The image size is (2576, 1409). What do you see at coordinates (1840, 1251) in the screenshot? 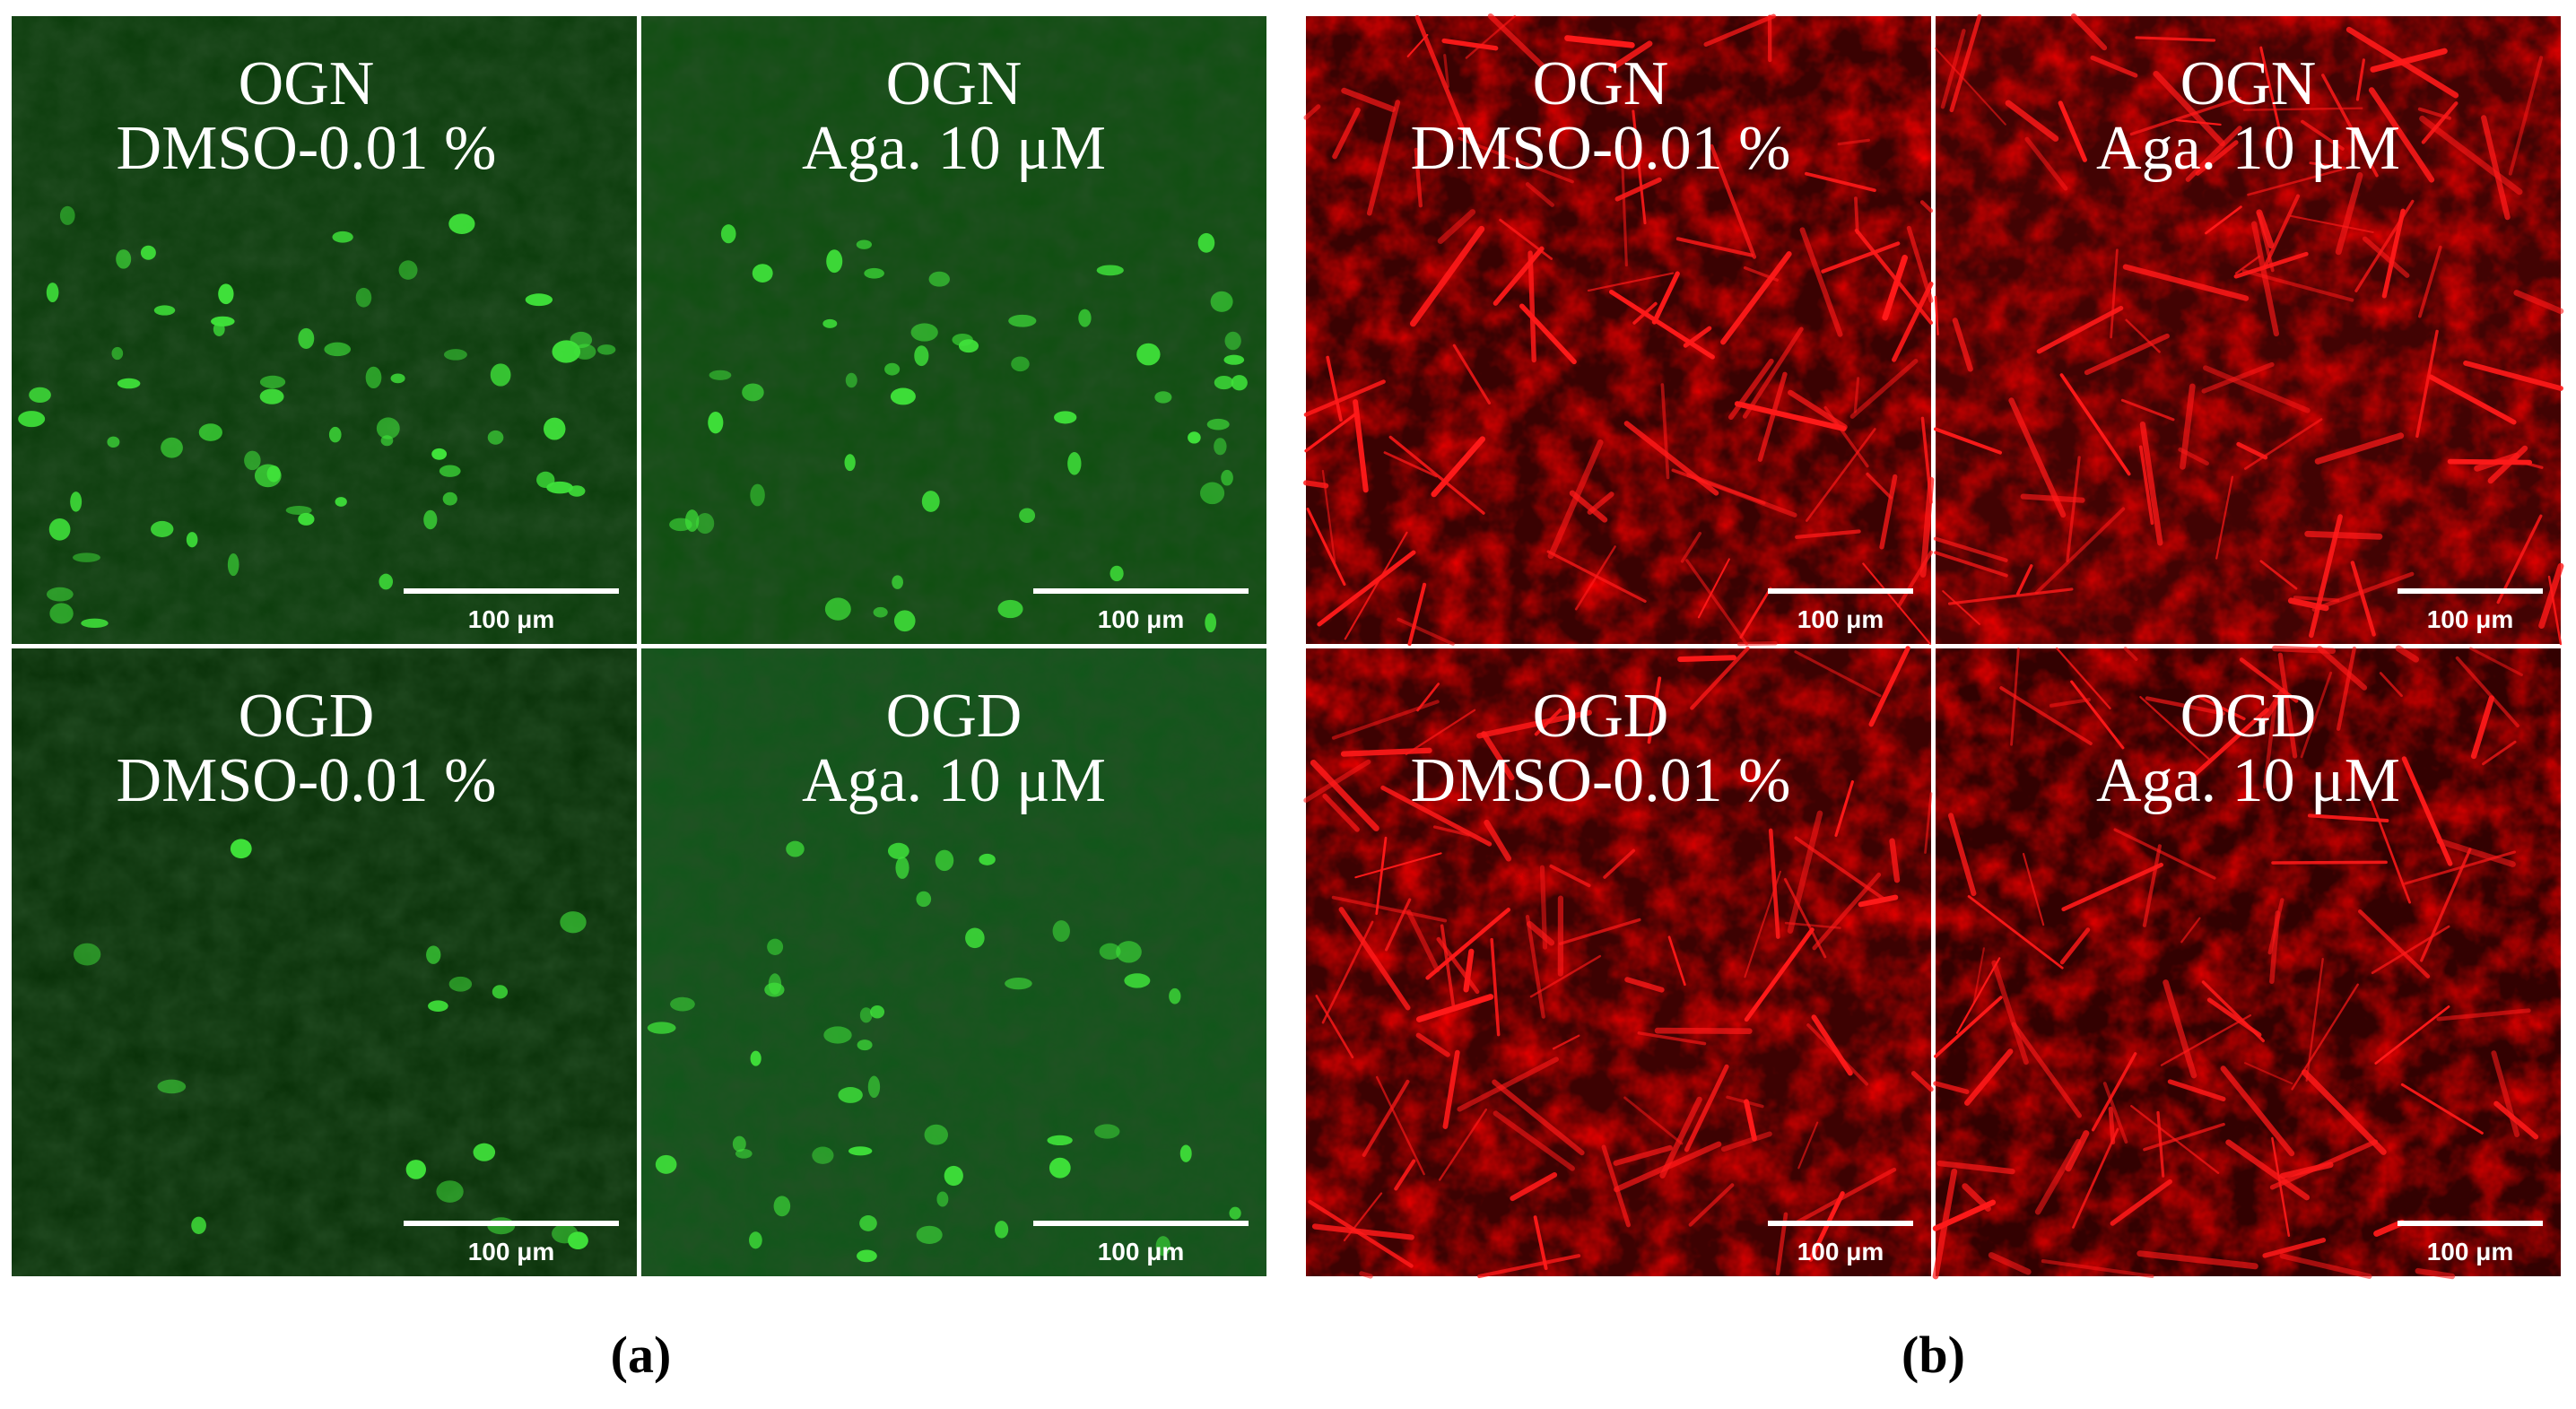
I see `scale-label: 100 μm` at bounding box center [1840, 1251].